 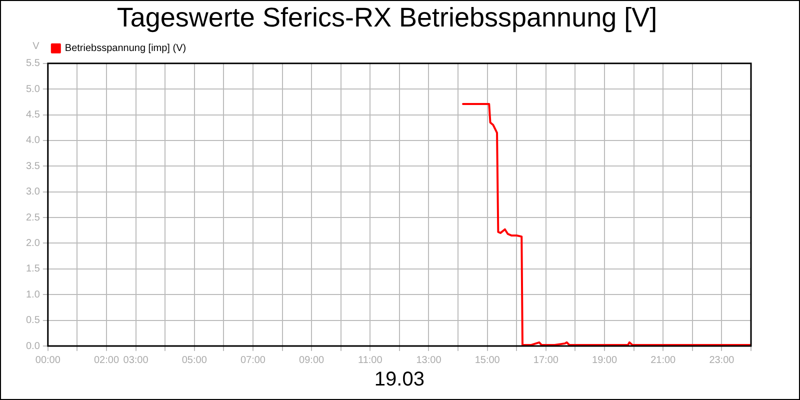 I want to click on y-tick-label: 5.0, so click(x=33, y=89).